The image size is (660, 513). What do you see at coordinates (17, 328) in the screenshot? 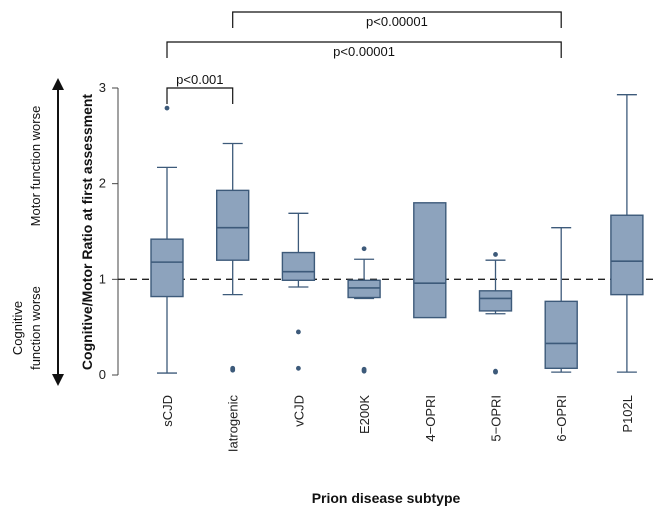
I see `cognitive-worse-label-line1: Cognitive` at bounding box center [17, 328].